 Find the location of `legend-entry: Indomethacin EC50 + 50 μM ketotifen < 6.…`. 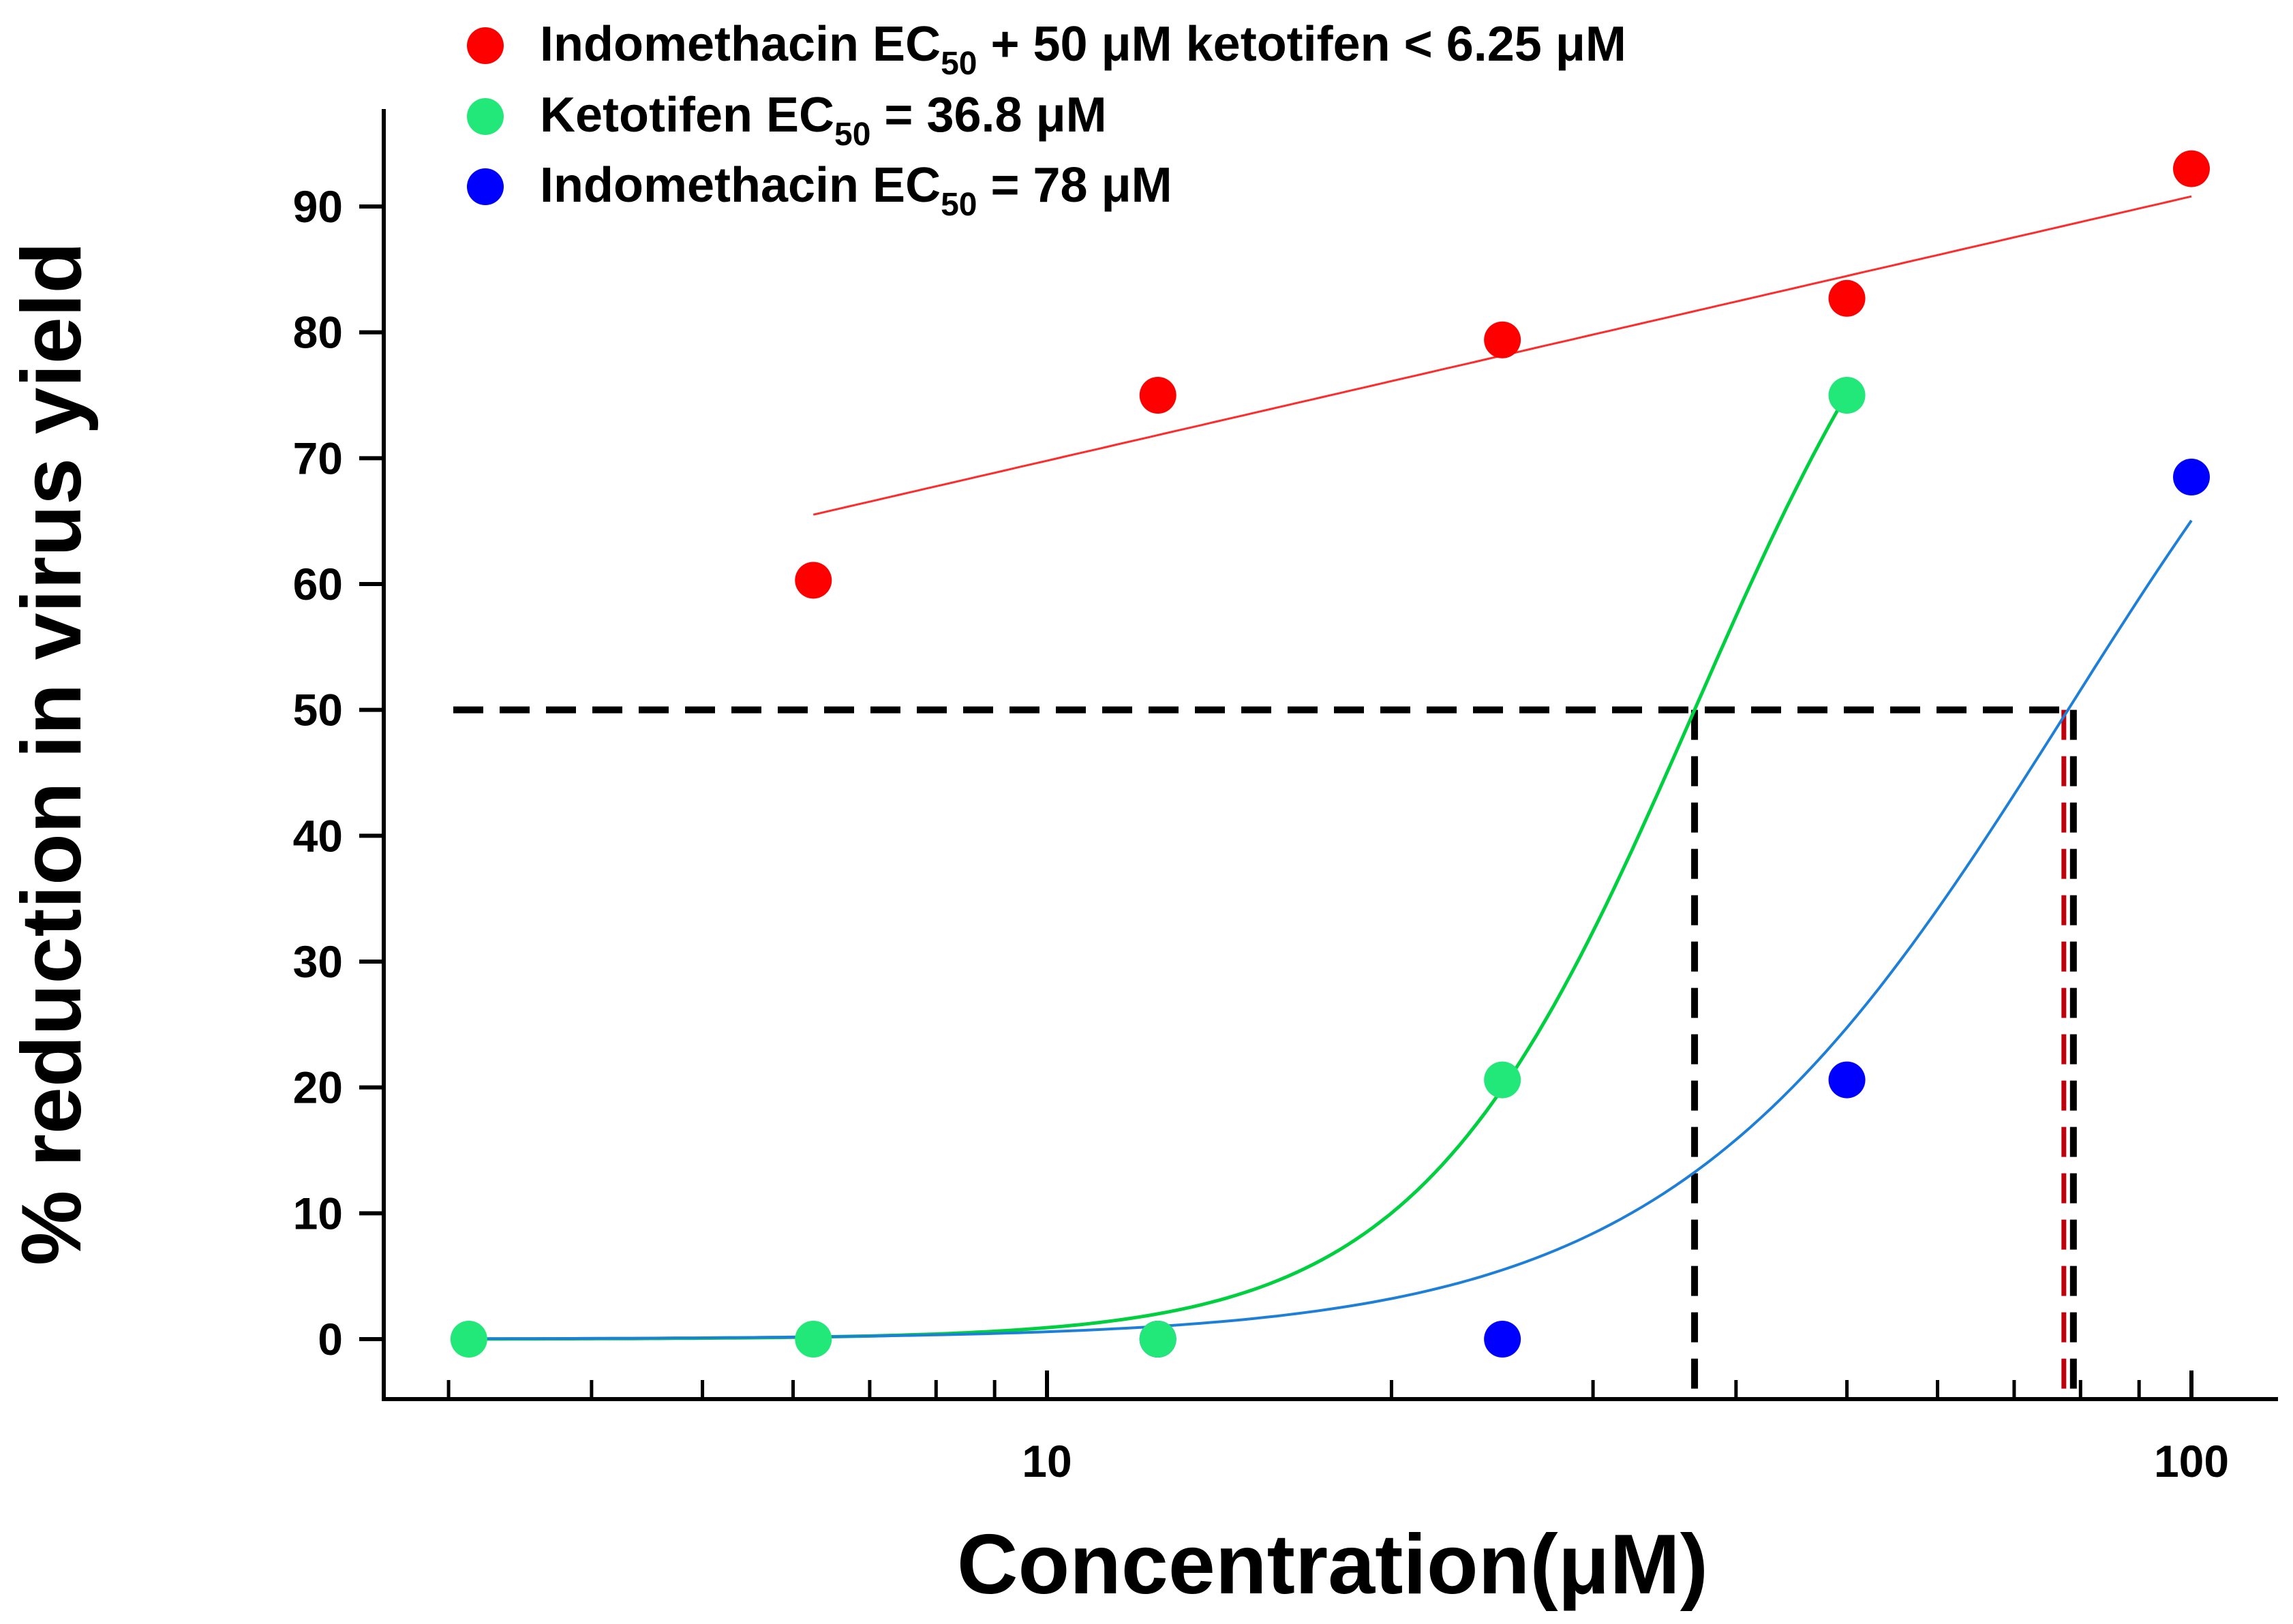

legend-entry: Indomethacin EC50 + 50 μM ketotifen < 6.… is located at coordinates (1083, 49).